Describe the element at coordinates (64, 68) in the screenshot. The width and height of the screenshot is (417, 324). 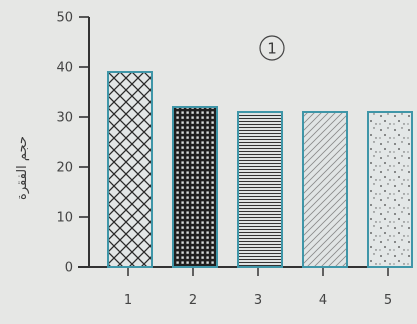
I see `y-tick-label: 40` at that location.